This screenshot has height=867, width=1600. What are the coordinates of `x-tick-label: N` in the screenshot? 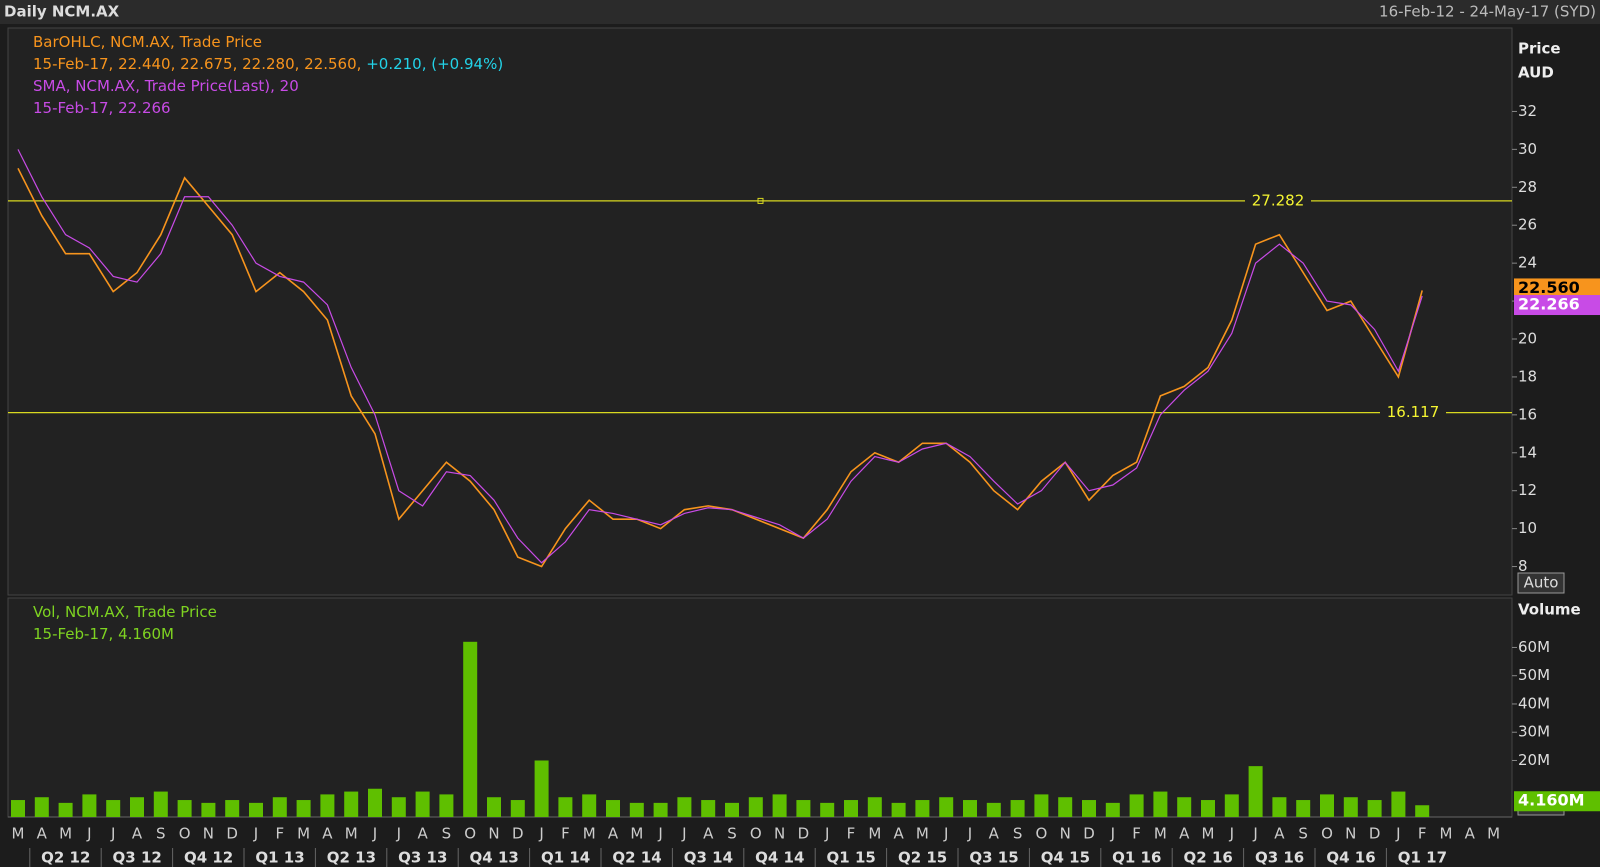 It's located at (1350, 834).